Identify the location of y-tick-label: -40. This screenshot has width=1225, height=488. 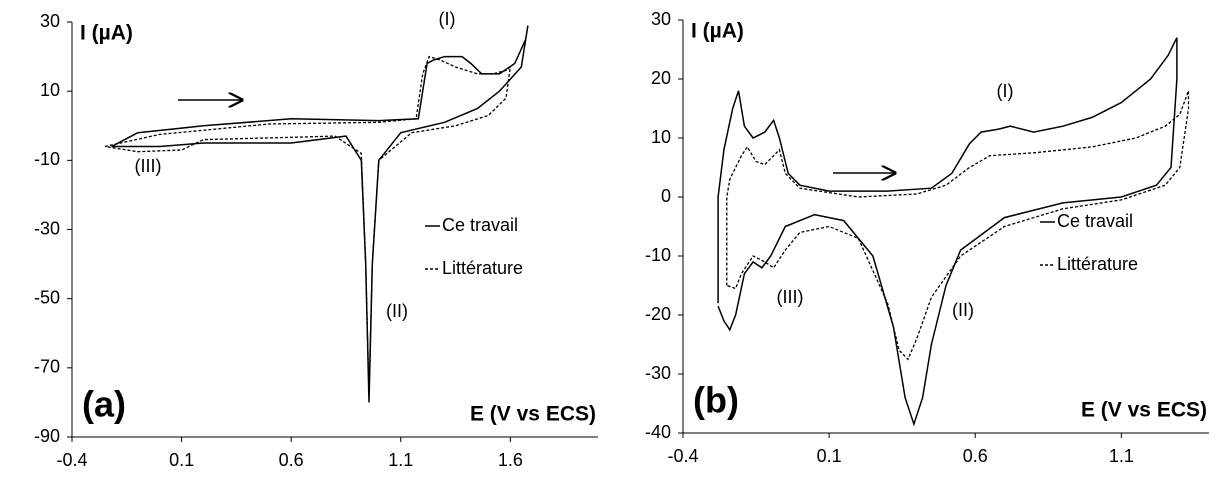
(658, 432).